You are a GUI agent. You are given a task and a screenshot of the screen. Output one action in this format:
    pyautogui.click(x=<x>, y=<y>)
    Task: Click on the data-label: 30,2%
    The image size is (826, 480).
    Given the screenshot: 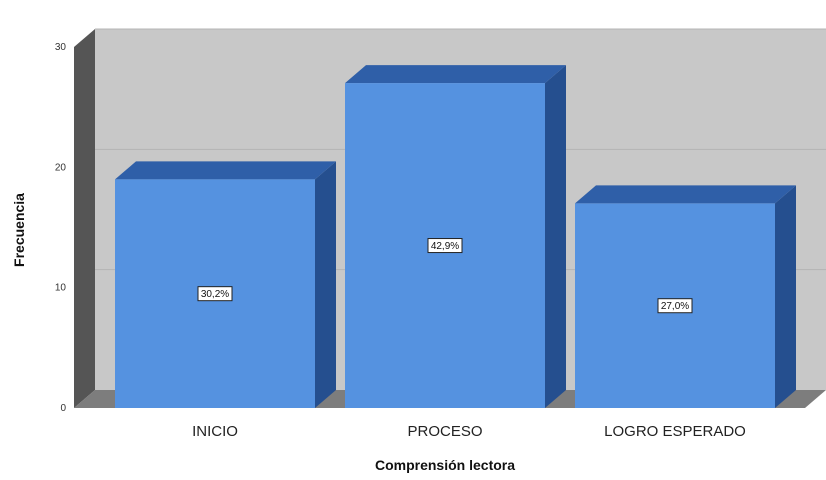 What is the action you would take?
    pyautogui.click(x=215, y=294)
    